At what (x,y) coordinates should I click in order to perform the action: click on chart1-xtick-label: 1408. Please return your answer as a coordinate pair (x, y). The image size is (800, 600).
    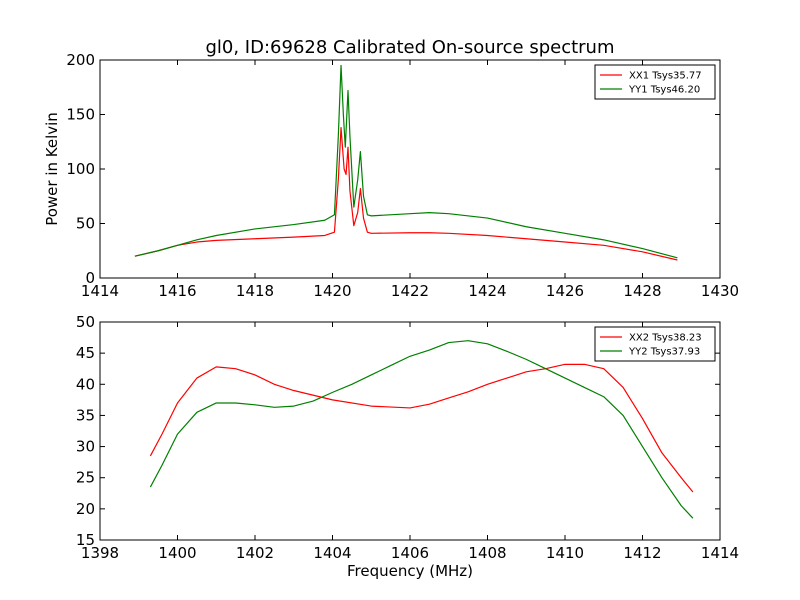
    Looking at the image, I should click on (487, 553).